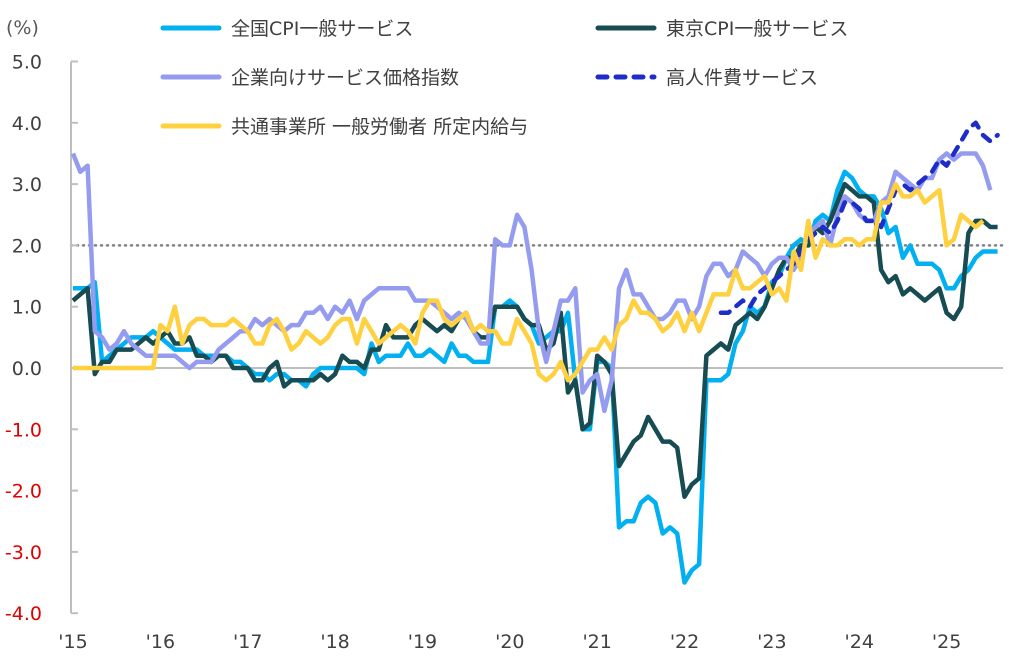 Image resolution: width=1009 pixels, height=656 pixels. Describe the element at coordinates (422, 641) in the screenshot. I see `x-tick-label: '19` at that location.